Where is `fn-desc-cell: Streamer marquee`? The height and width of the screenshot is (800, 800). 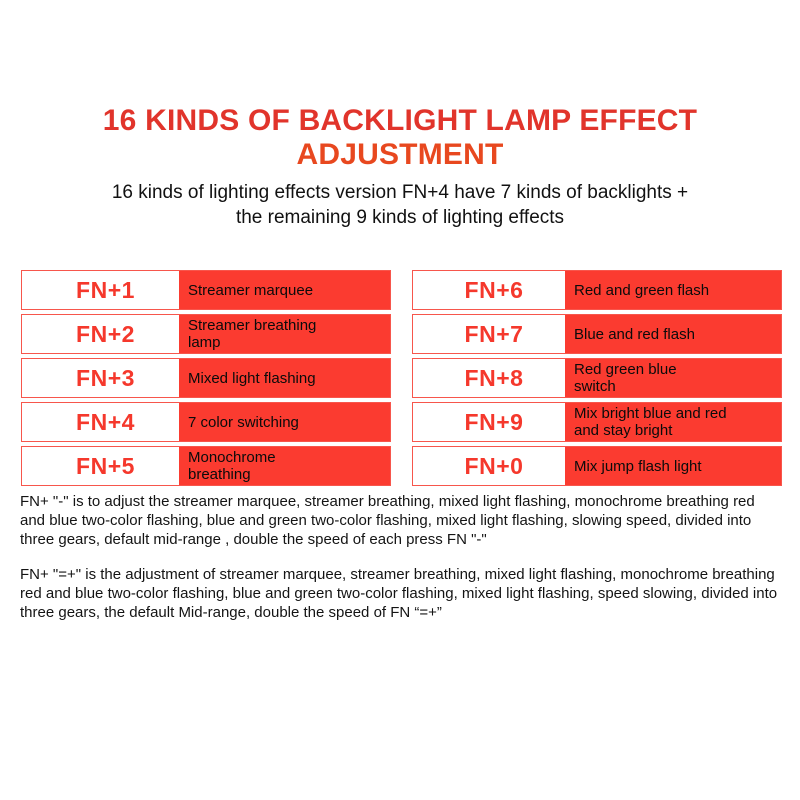 fn-desc-cell: Streamer marquee is located at coordinates (284, 290).